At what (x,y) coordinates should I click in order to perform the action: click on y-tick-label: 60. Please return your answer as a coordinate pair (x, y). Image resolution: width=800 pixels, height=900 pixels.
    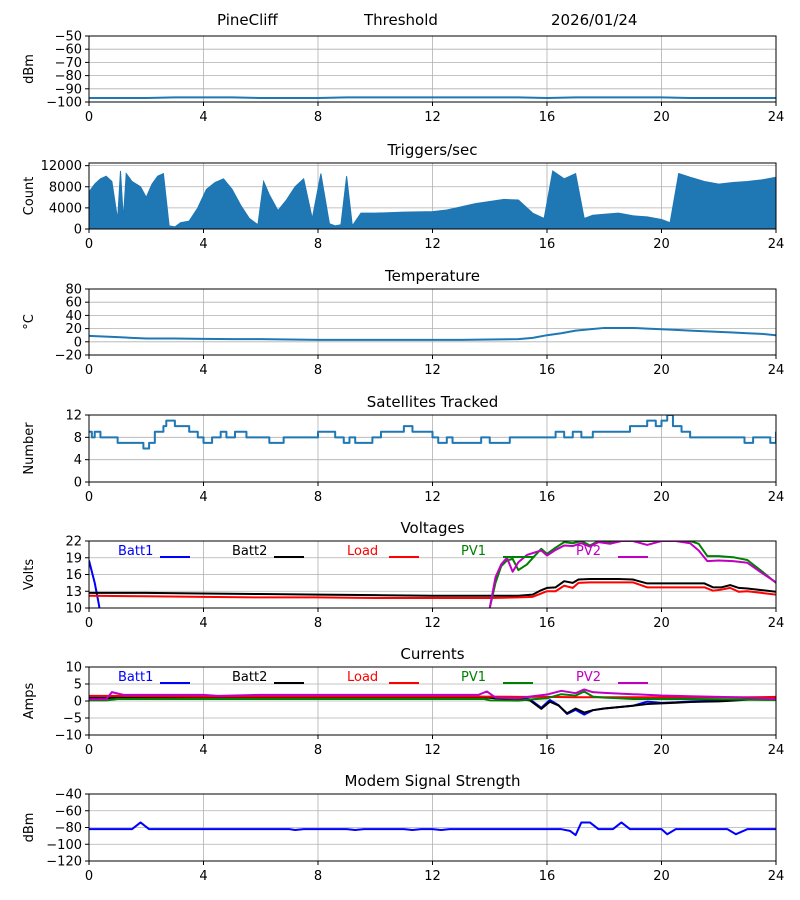
    Looking at the image, I should click on (73, 303).